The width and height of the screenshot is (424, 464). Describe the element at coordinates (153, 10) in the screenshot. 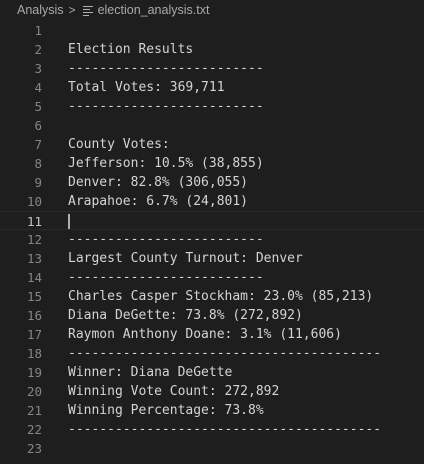

I see `breadcrumb-file: election_analysis.txt` at that location.